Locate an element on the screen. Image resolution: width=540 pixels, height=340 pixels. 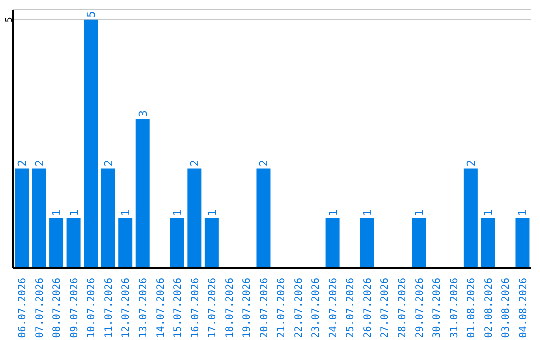
data-label: 3 is located at coordinates (143, 114).